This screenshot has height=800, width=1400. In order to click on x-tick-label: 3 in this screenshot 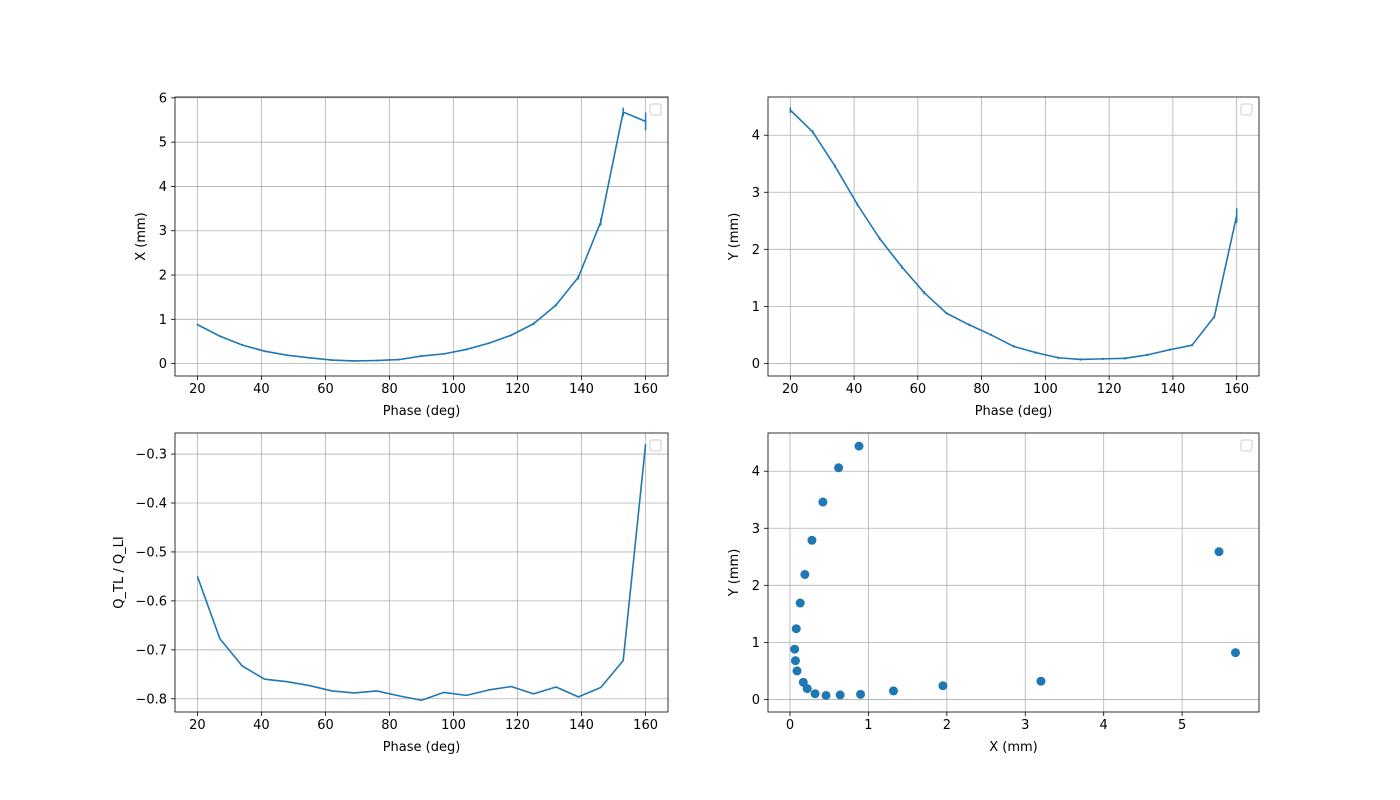, I will do `click(1025, 725)`.